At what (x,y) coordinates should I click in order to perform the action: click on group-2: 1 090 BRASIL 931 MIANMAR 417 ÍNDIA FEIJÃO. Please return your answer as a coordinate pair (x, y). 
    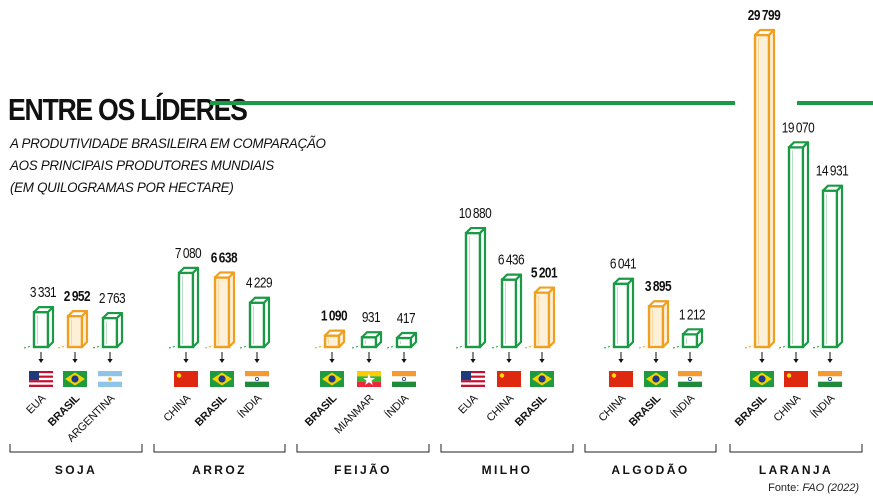
    Looking at the image, I should click on (363, 392).